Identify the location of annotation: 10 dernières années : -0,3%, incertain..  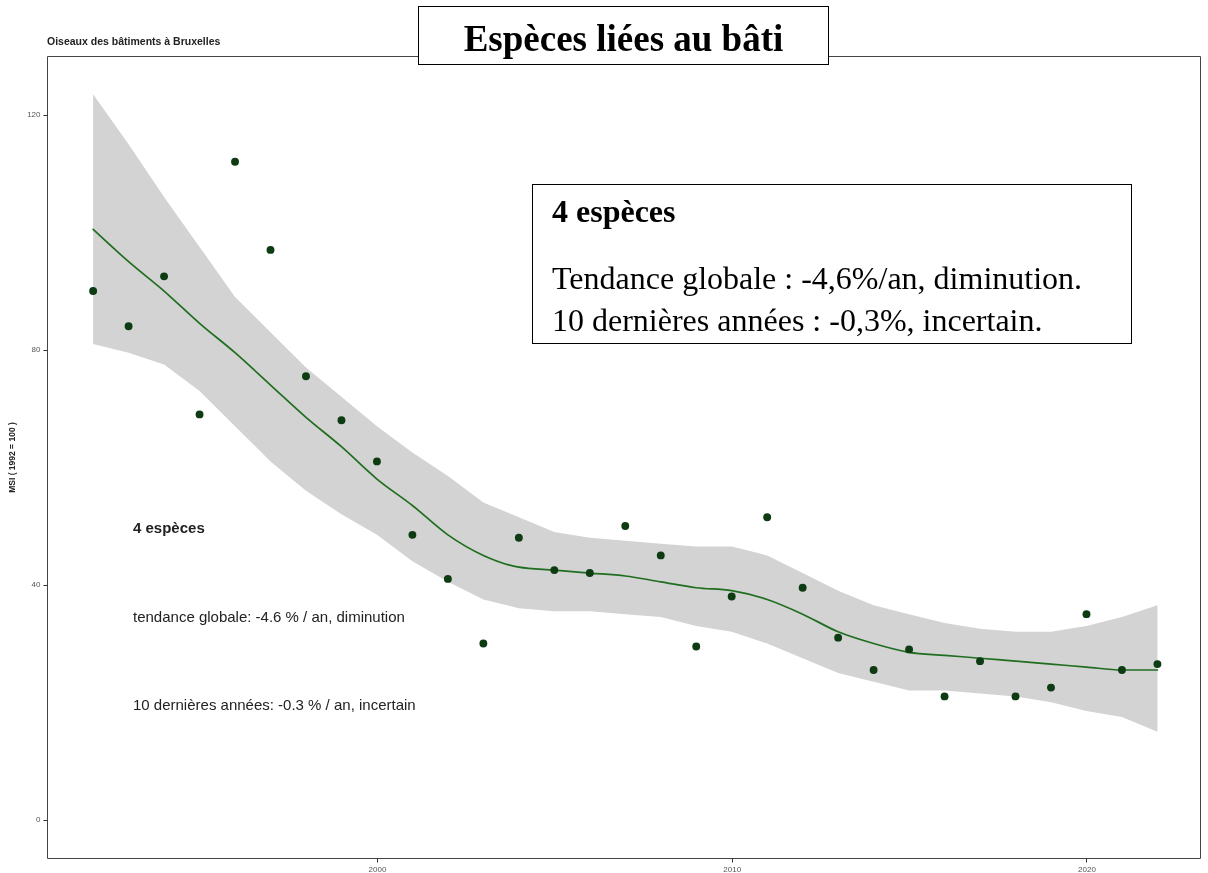
(797, 320).